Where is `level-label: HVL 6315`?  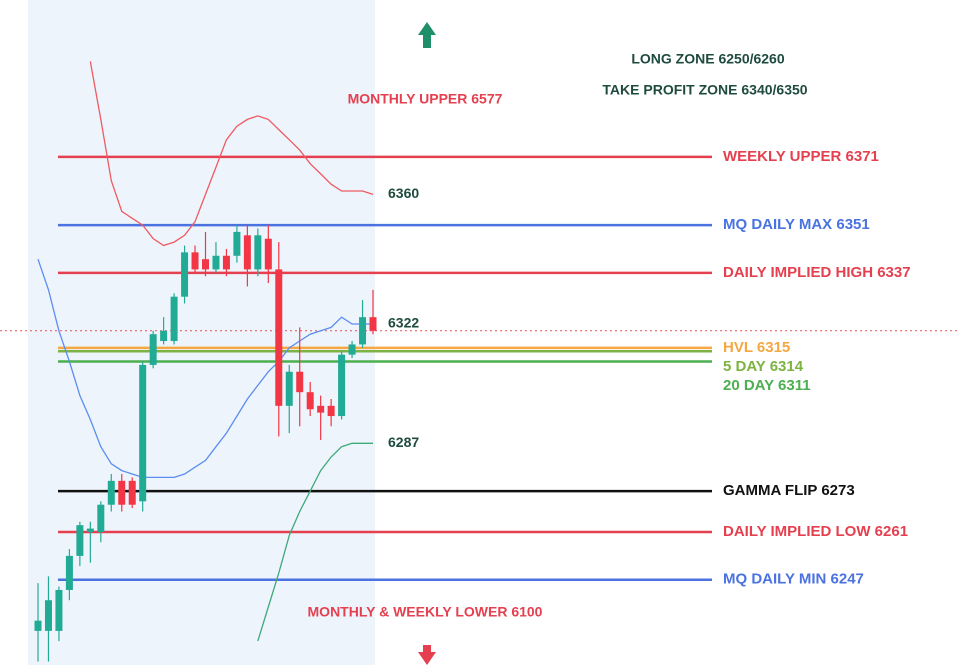
level-label: HVL 6315 is located at coordinates (756, 347).